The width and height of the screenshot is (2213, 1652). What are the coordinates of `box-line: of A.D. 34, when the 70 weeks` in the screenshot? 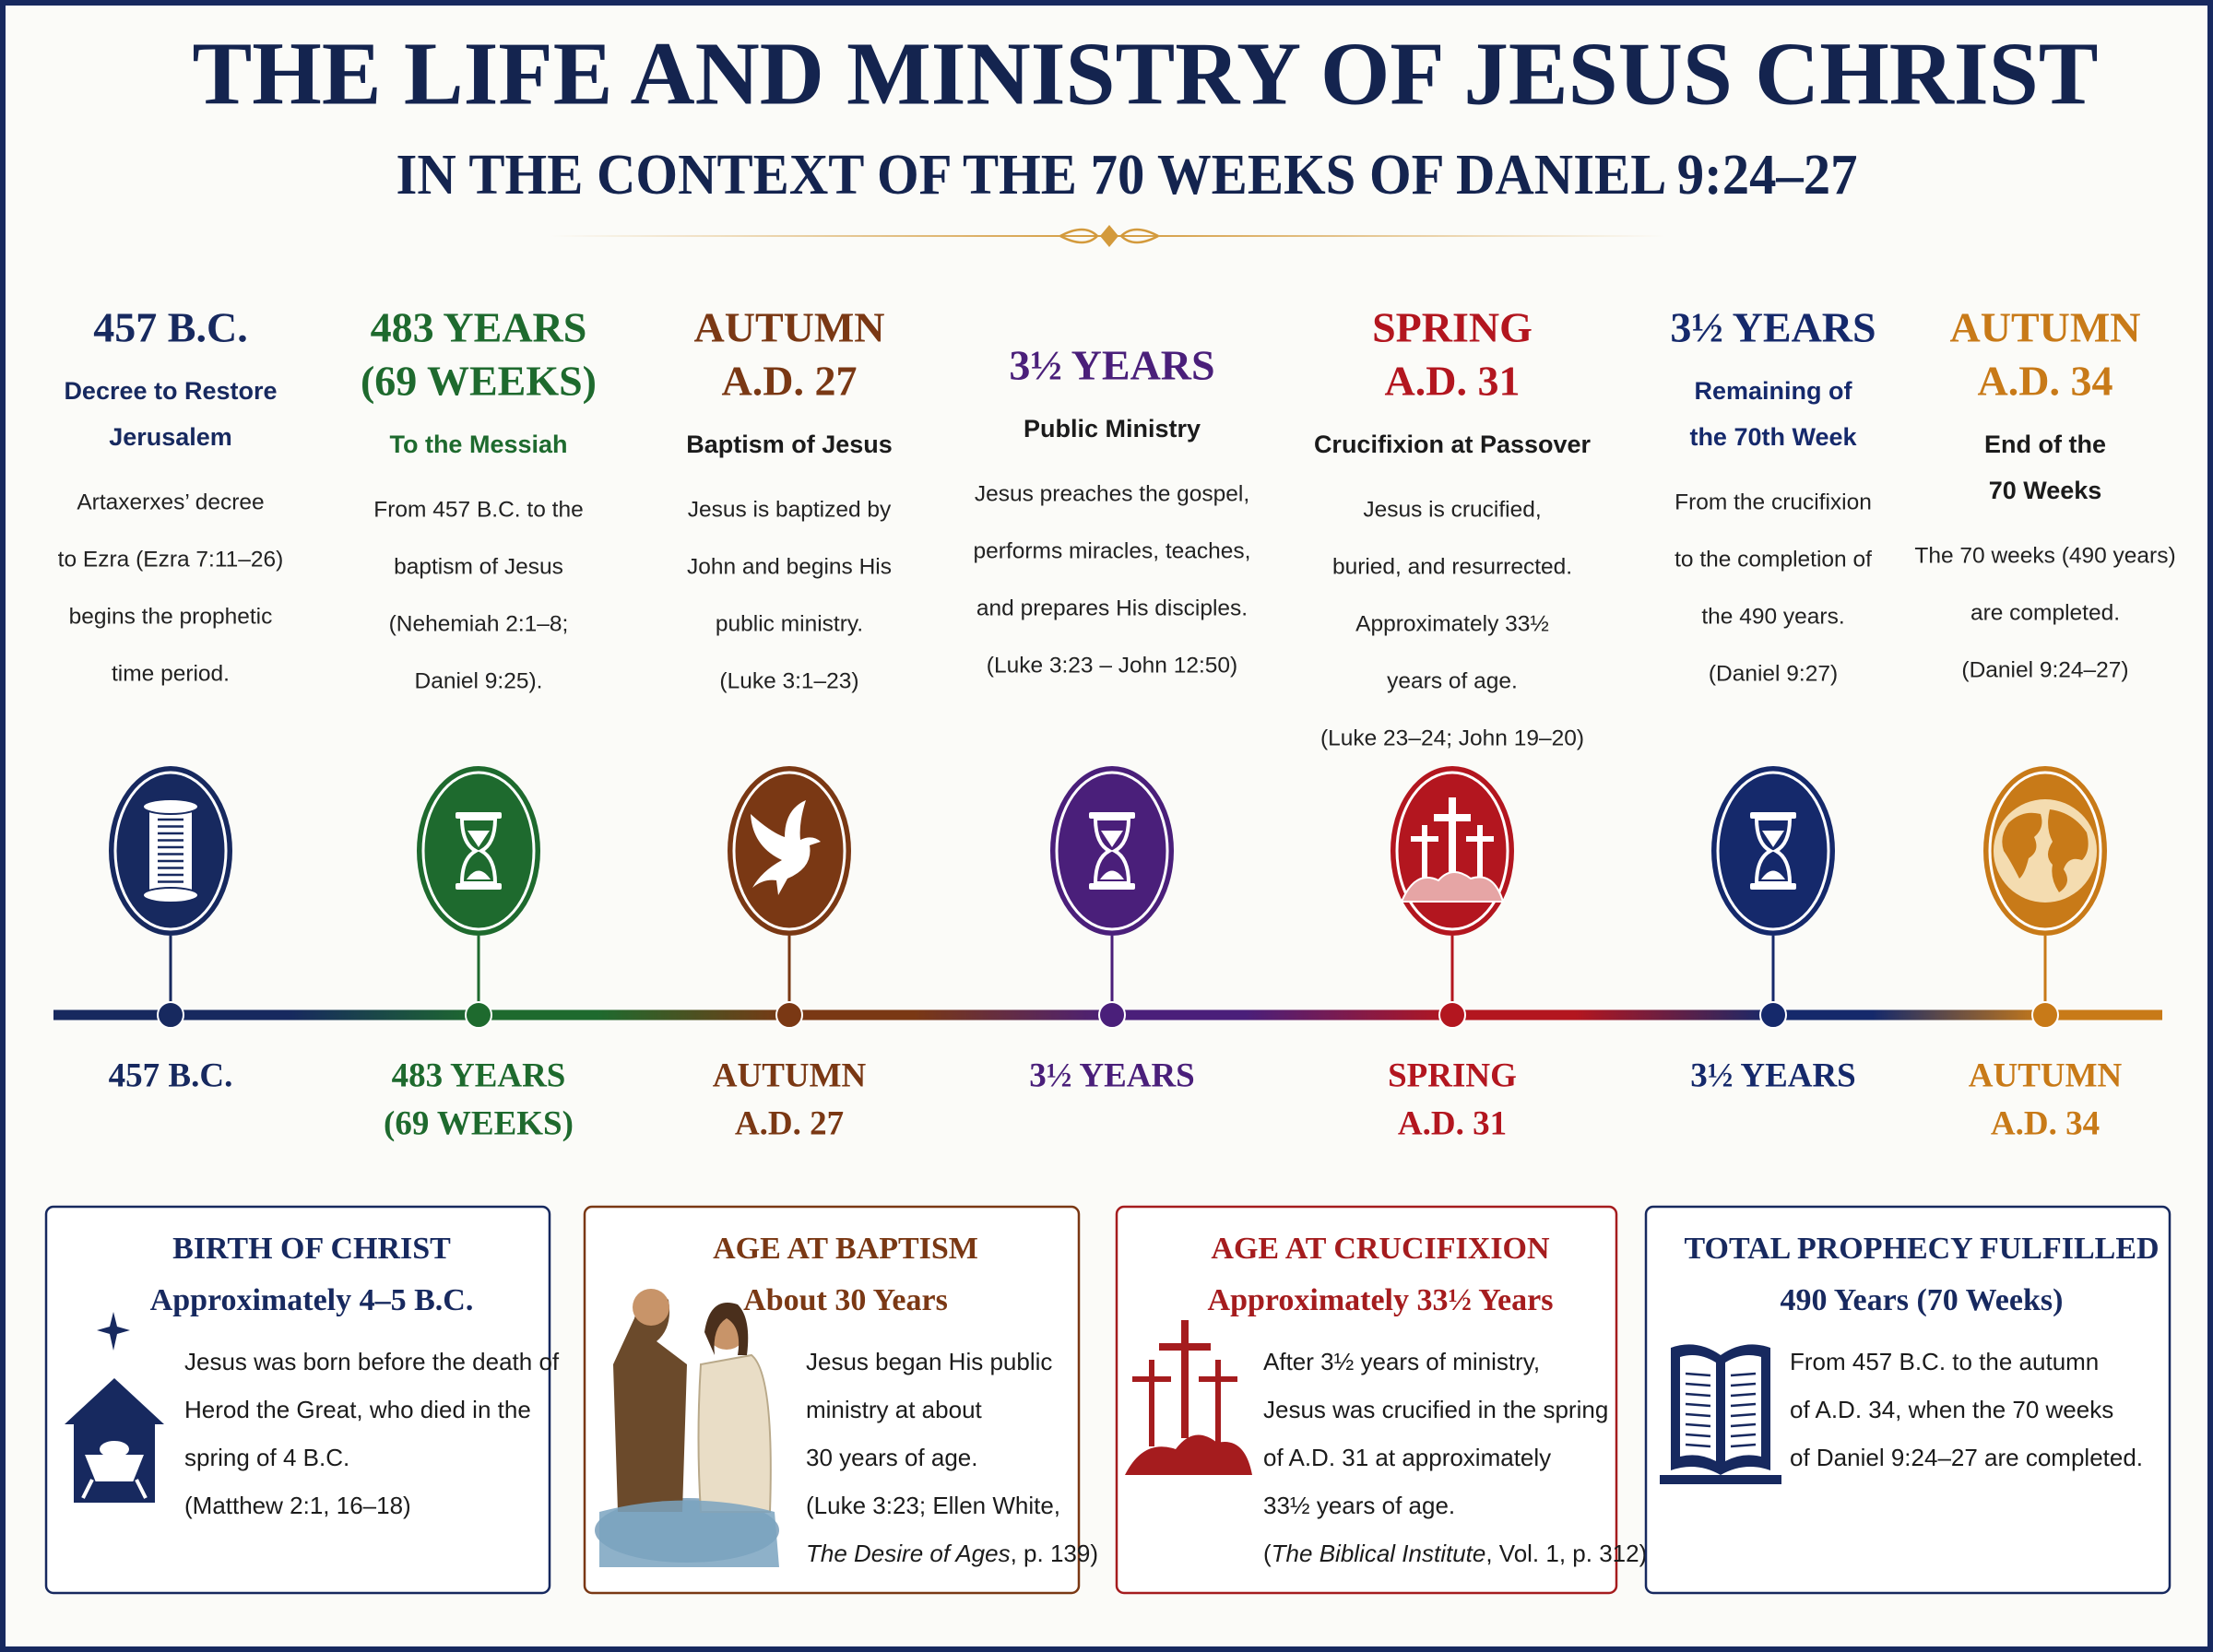 It's located at (1951, 1409).